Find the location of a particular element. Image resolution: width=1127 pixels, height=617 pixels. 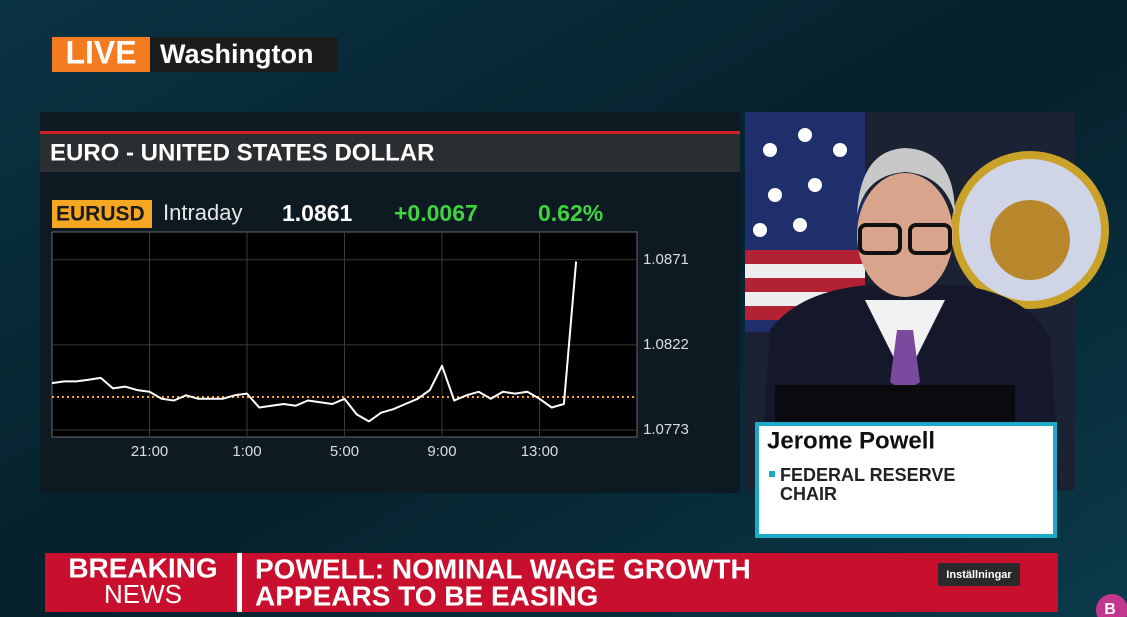

live-badge is located at coordinates (101, 54).